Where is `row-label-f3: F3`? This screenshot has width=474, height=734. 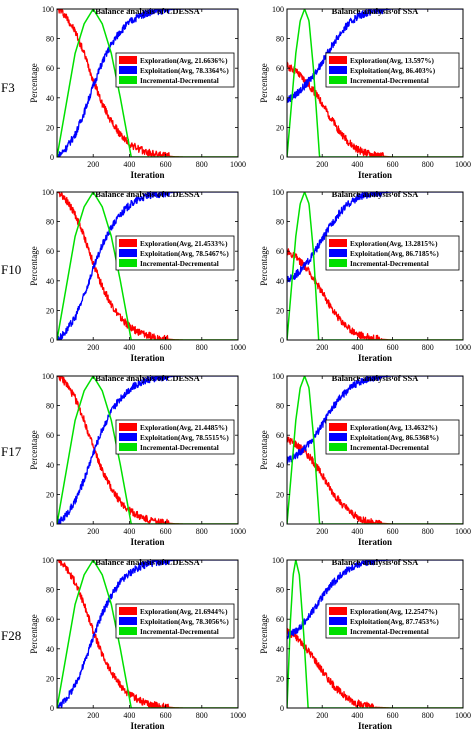
row-label-f3: F3 is located at coordinates (8, 87).